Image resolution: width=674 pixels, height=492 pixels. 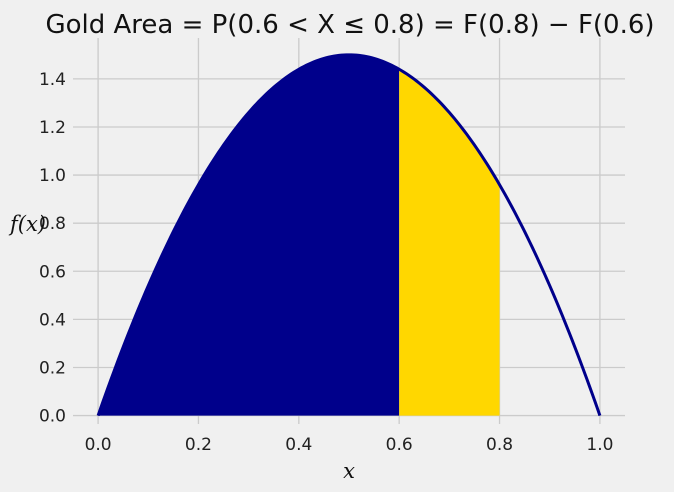 What do you see at coordinates (27, 224) in the screenshot?
I see `y-axis-label: f(x)` at bounding box center [27, 224].